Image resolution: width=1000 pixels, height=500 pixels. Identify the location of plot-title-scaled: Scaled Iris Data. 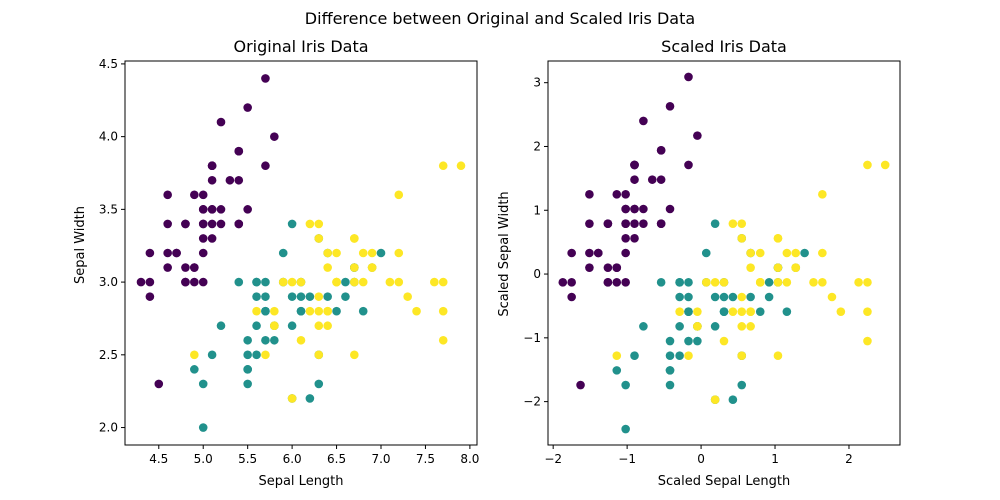
(724, 46).